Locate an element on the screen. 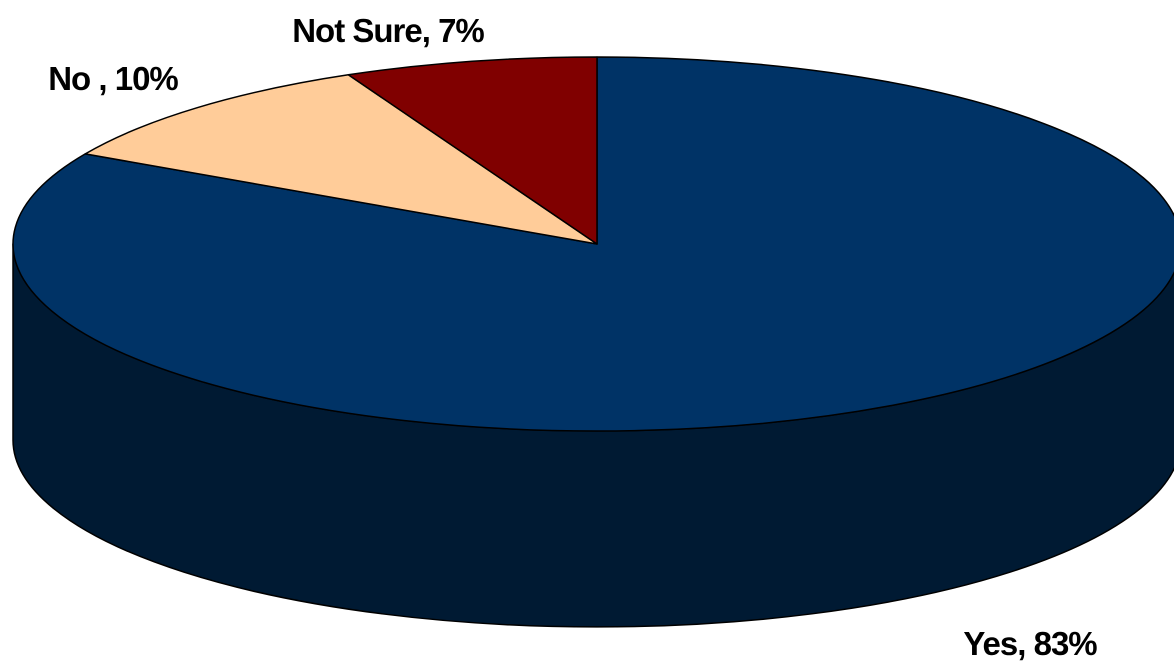  data-label-no: No , 10% is located at coordinates (113, 78).